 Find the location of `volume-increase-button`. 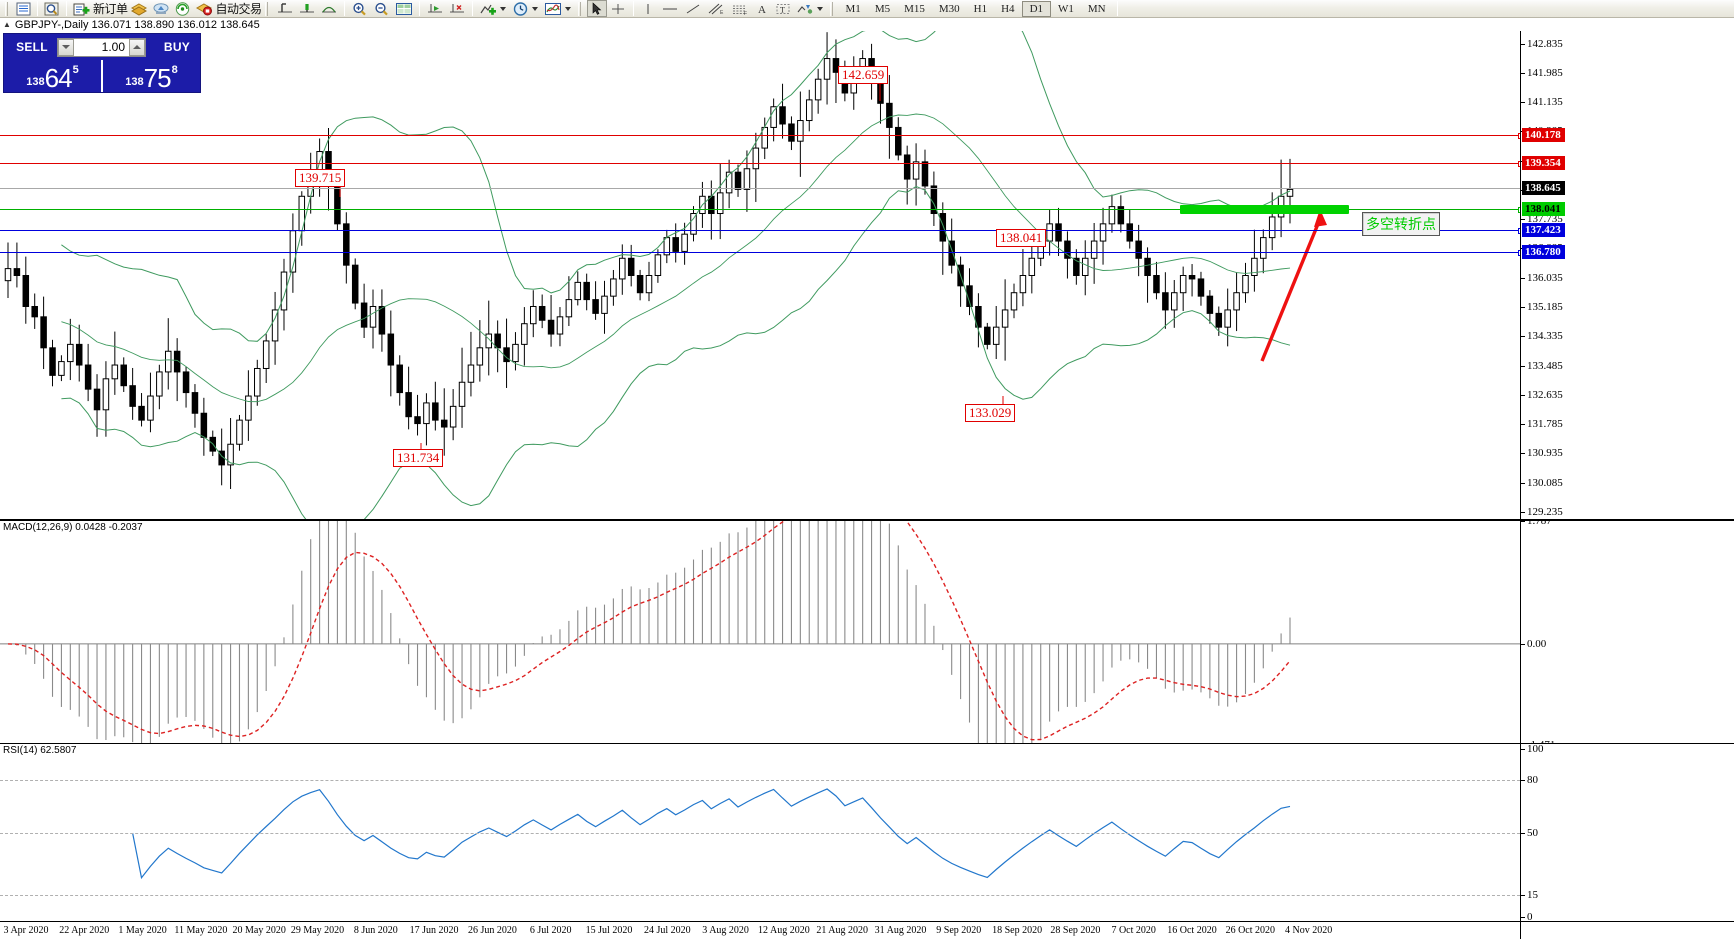

volume-increase-button is located at coordinates (137, 47).